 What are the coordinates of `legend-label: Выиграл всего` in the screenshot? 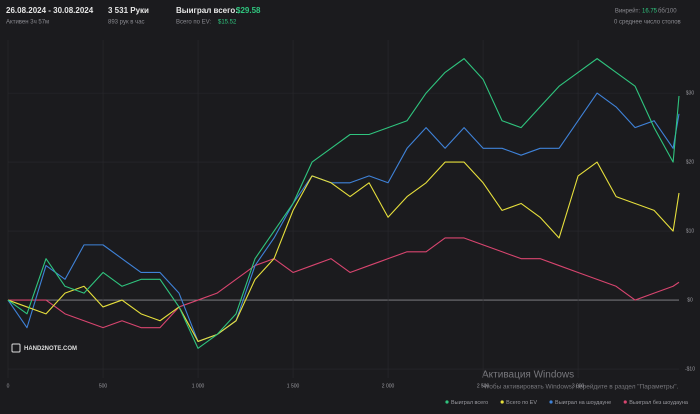 It's located at (469, 403).